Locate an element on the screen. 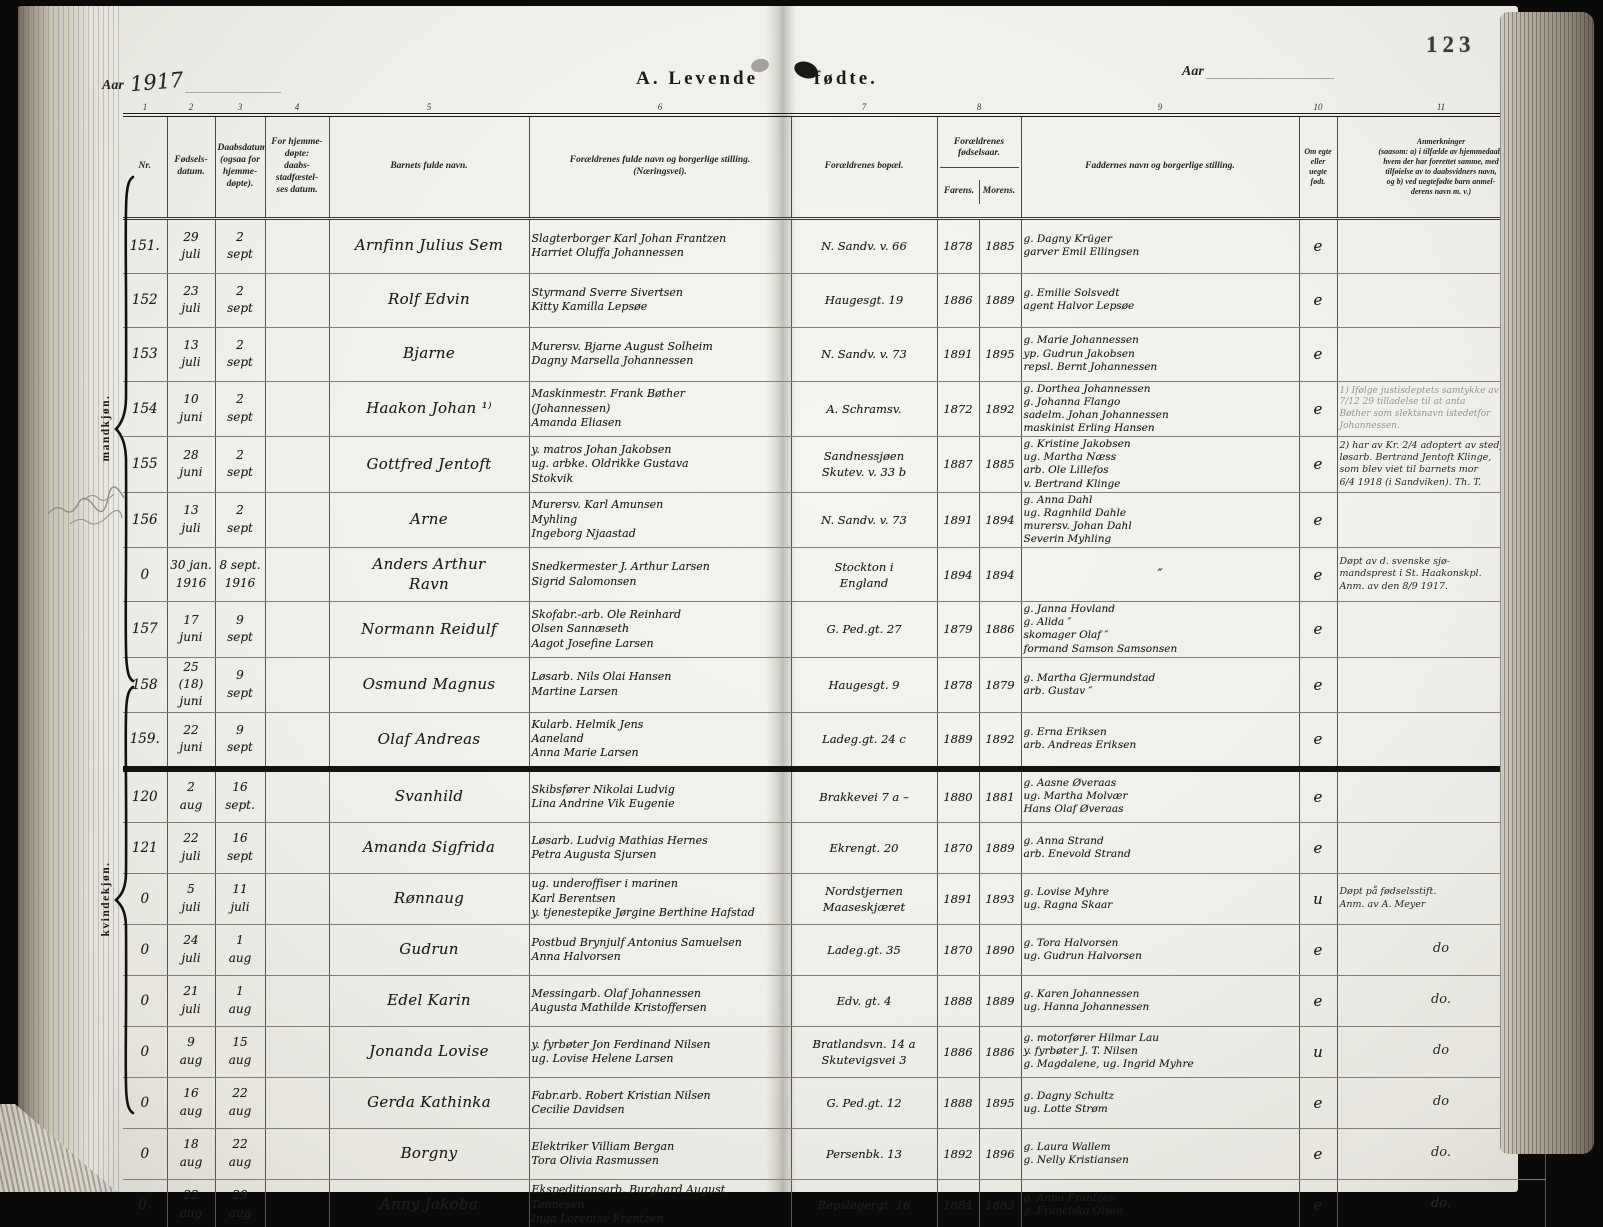  header-mother-year: Morens. is located at coordinates (999, 190).